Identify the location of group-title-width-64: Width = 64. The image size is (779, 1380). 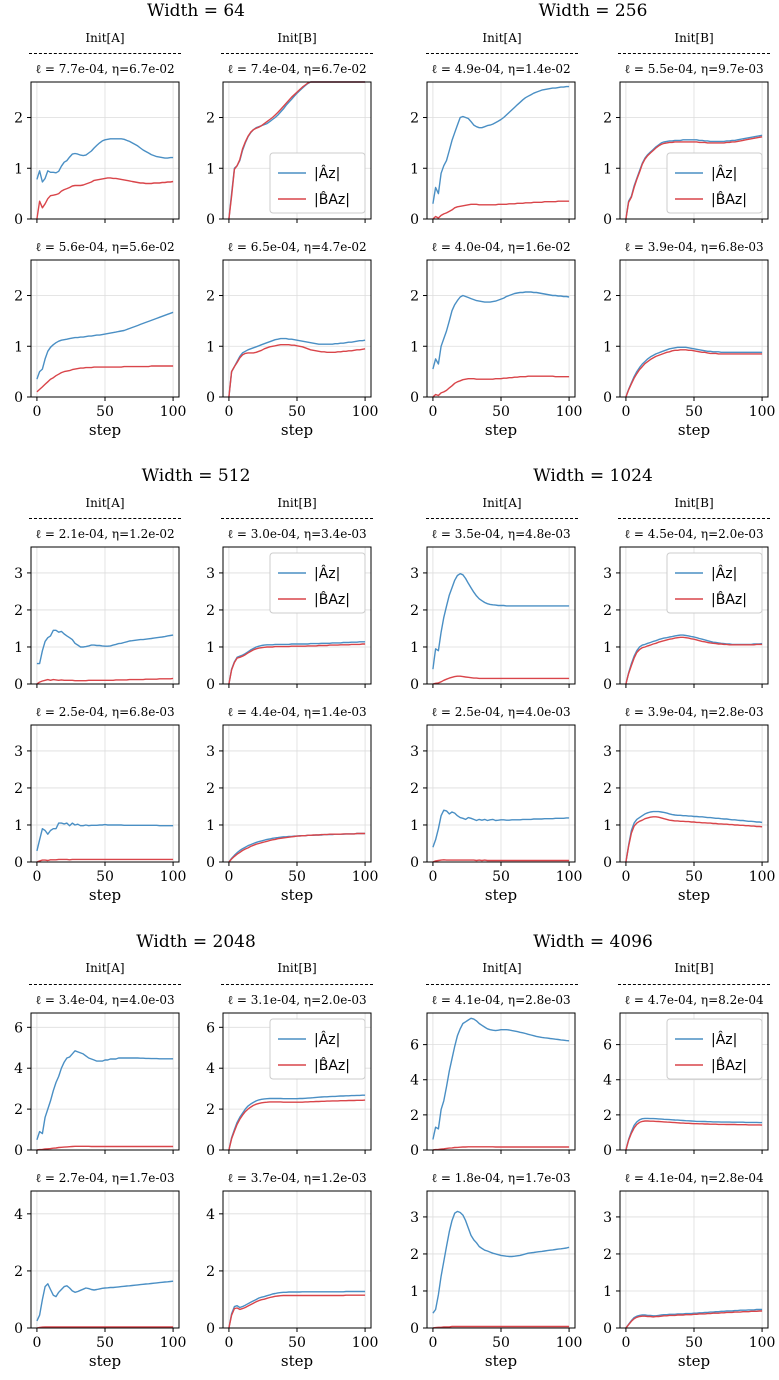
(196, 11).